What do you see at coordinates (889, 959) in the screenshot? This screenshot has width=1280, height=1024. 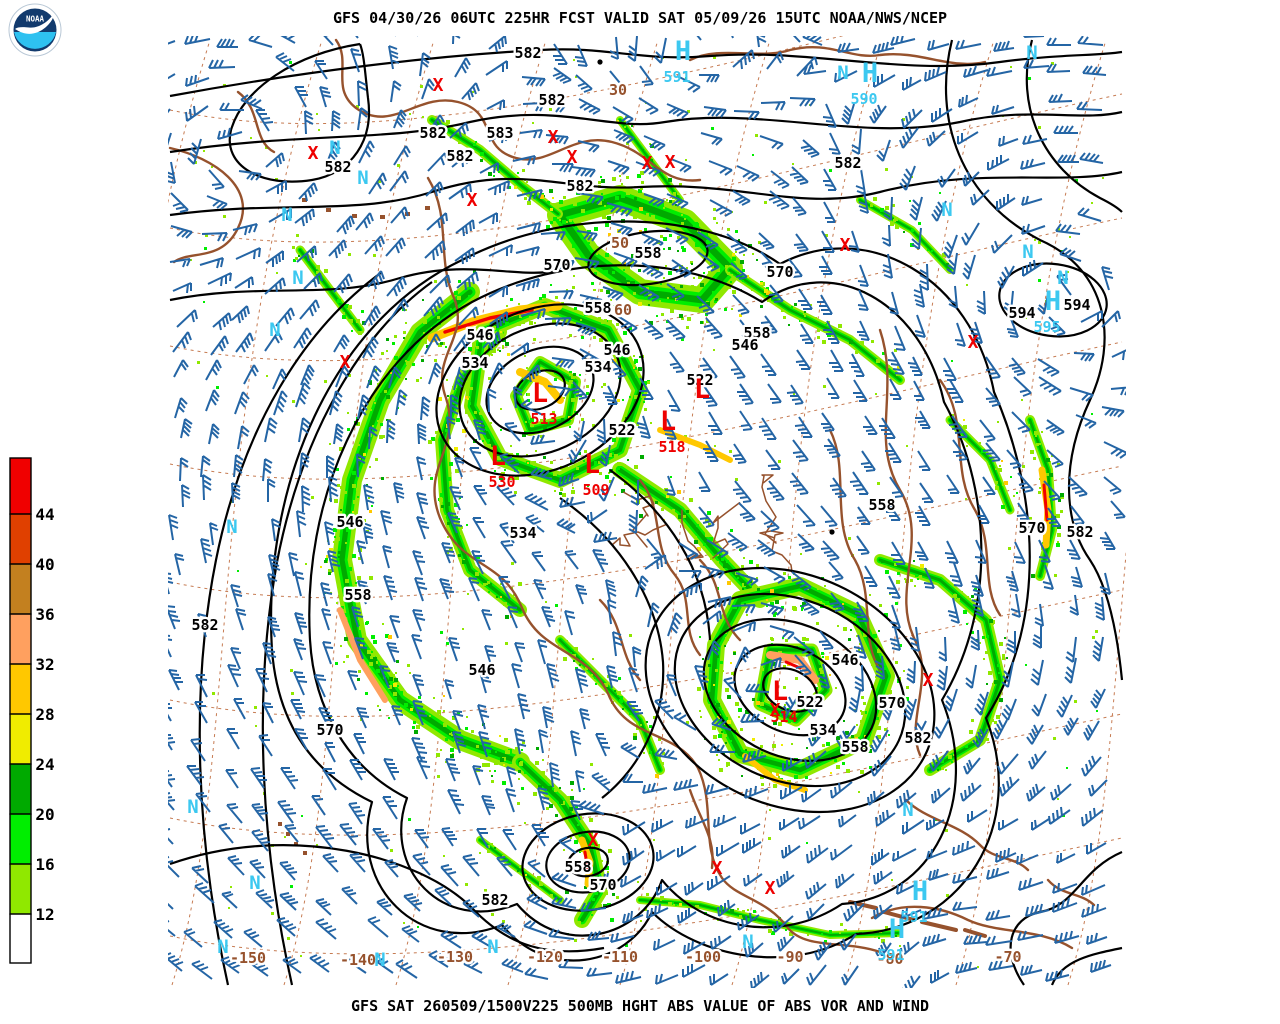 I see `svg-text: -80` at bounding box center [889, 959].